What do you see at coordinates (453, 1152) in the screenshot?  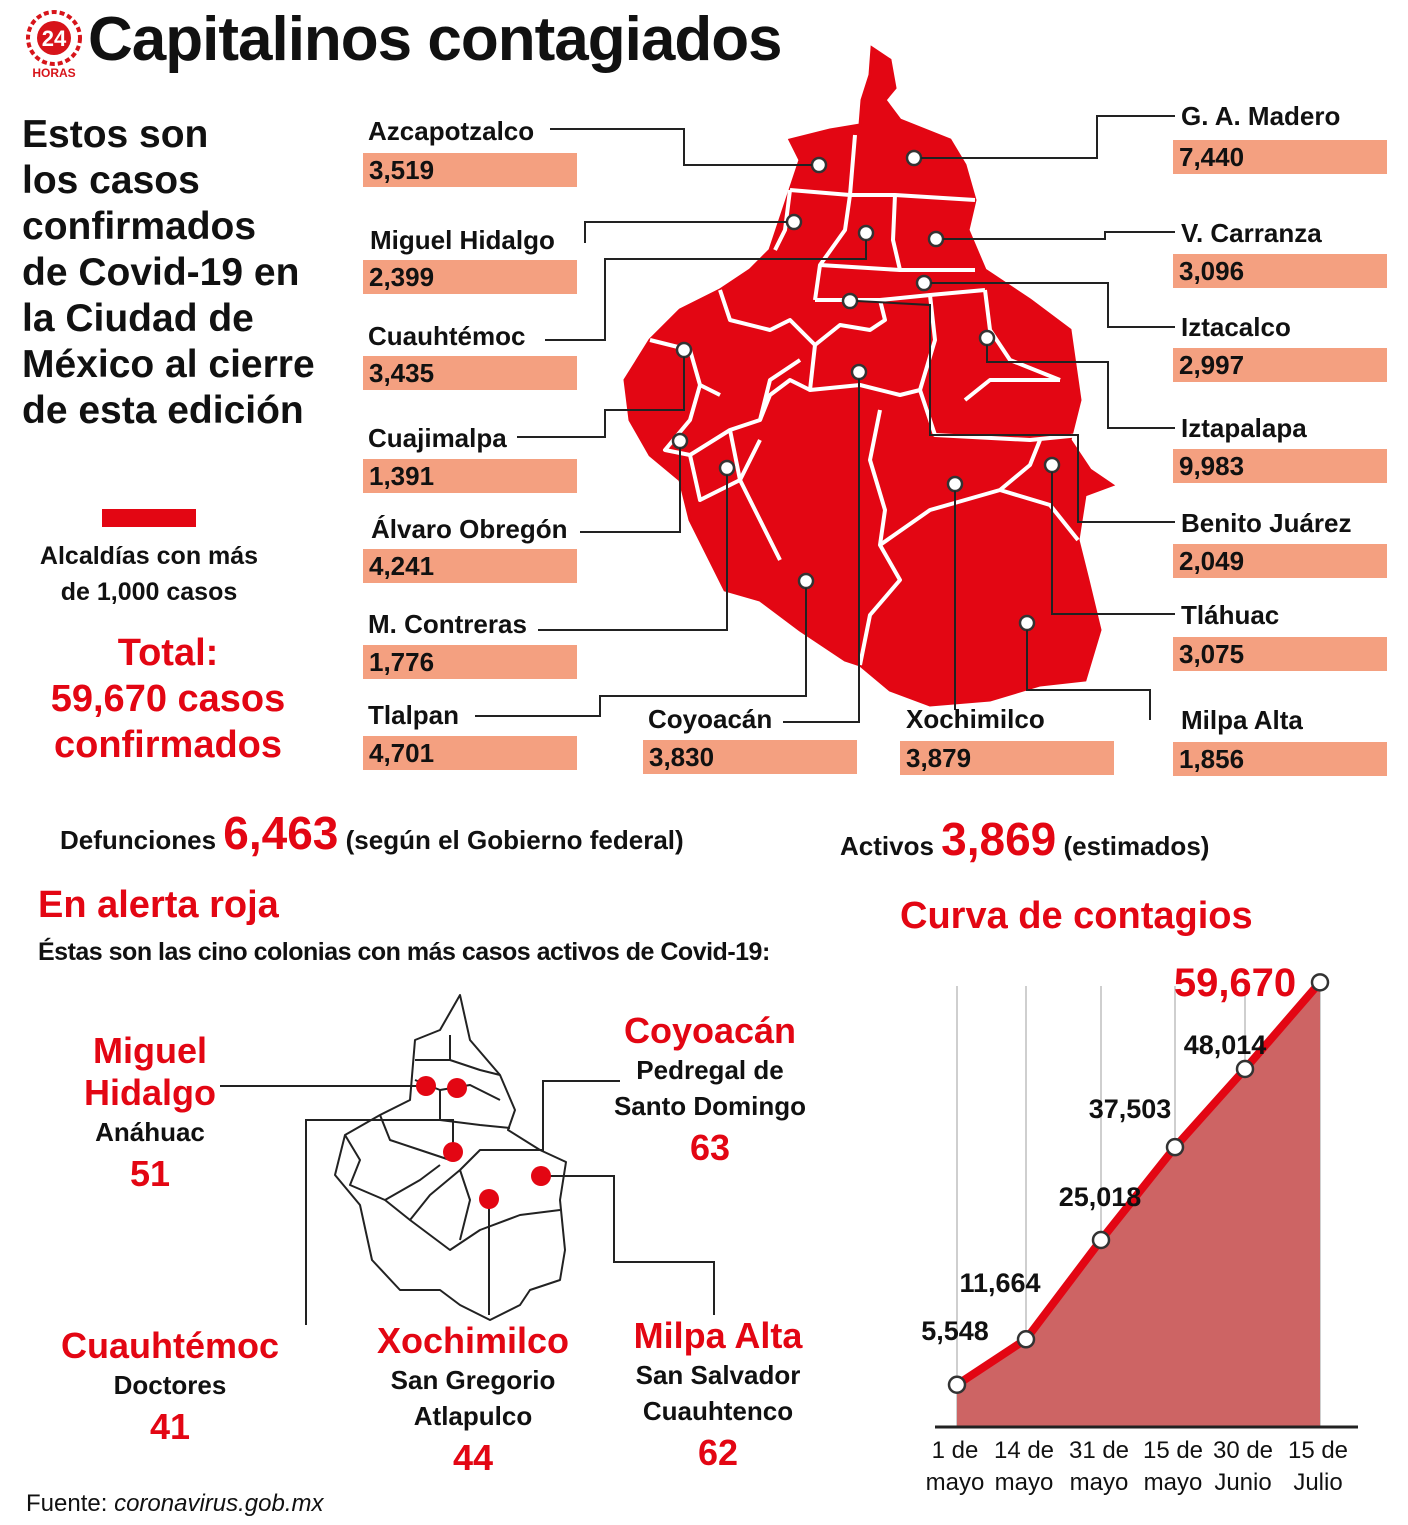 I see `colonia-marker-santo-domingo` at bounding box center [453, 1152].